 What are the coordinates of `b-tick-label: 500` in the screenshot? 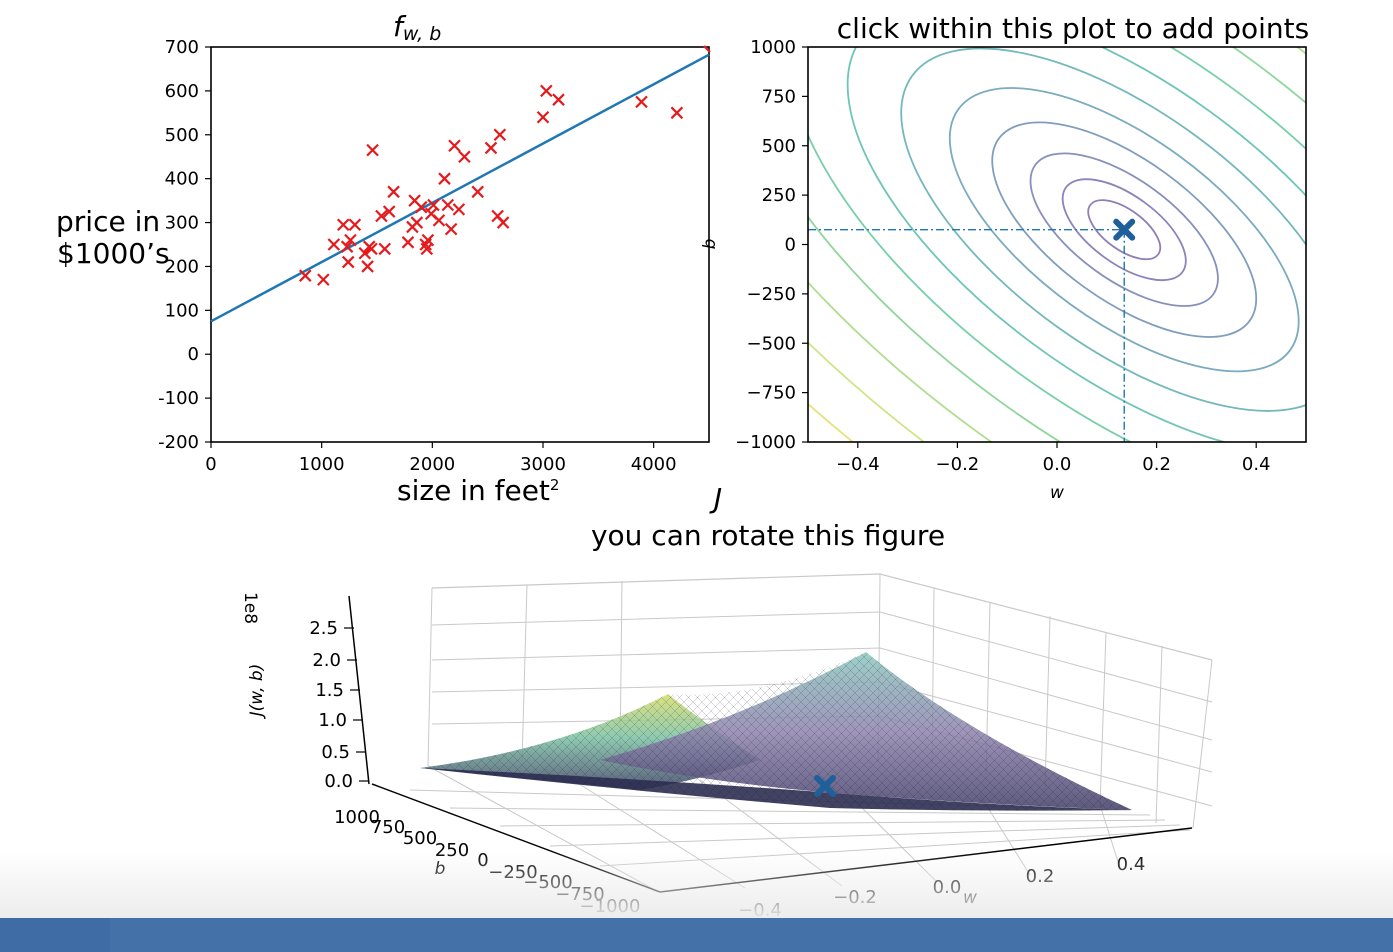 It's located at (420, 838).